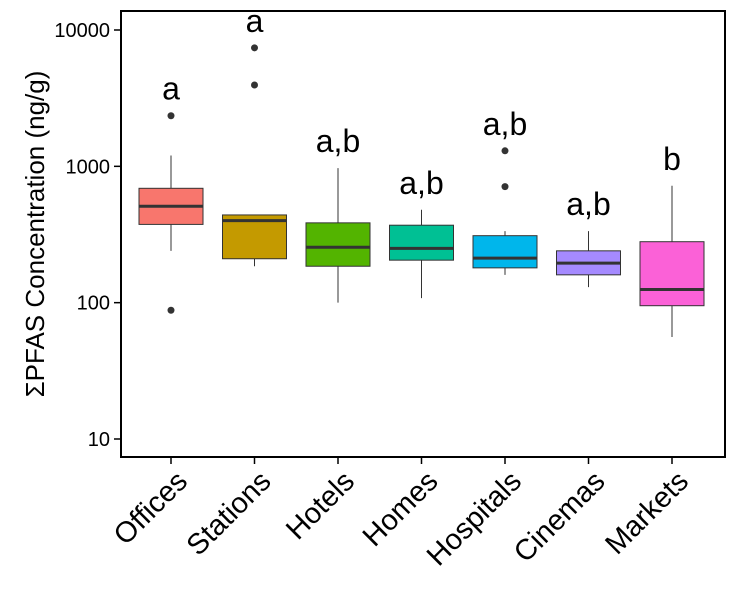 The width and height of the screenshot is (735, 593). I want to click on y-axis: 10 100 1000 10000, so click(87, 235).